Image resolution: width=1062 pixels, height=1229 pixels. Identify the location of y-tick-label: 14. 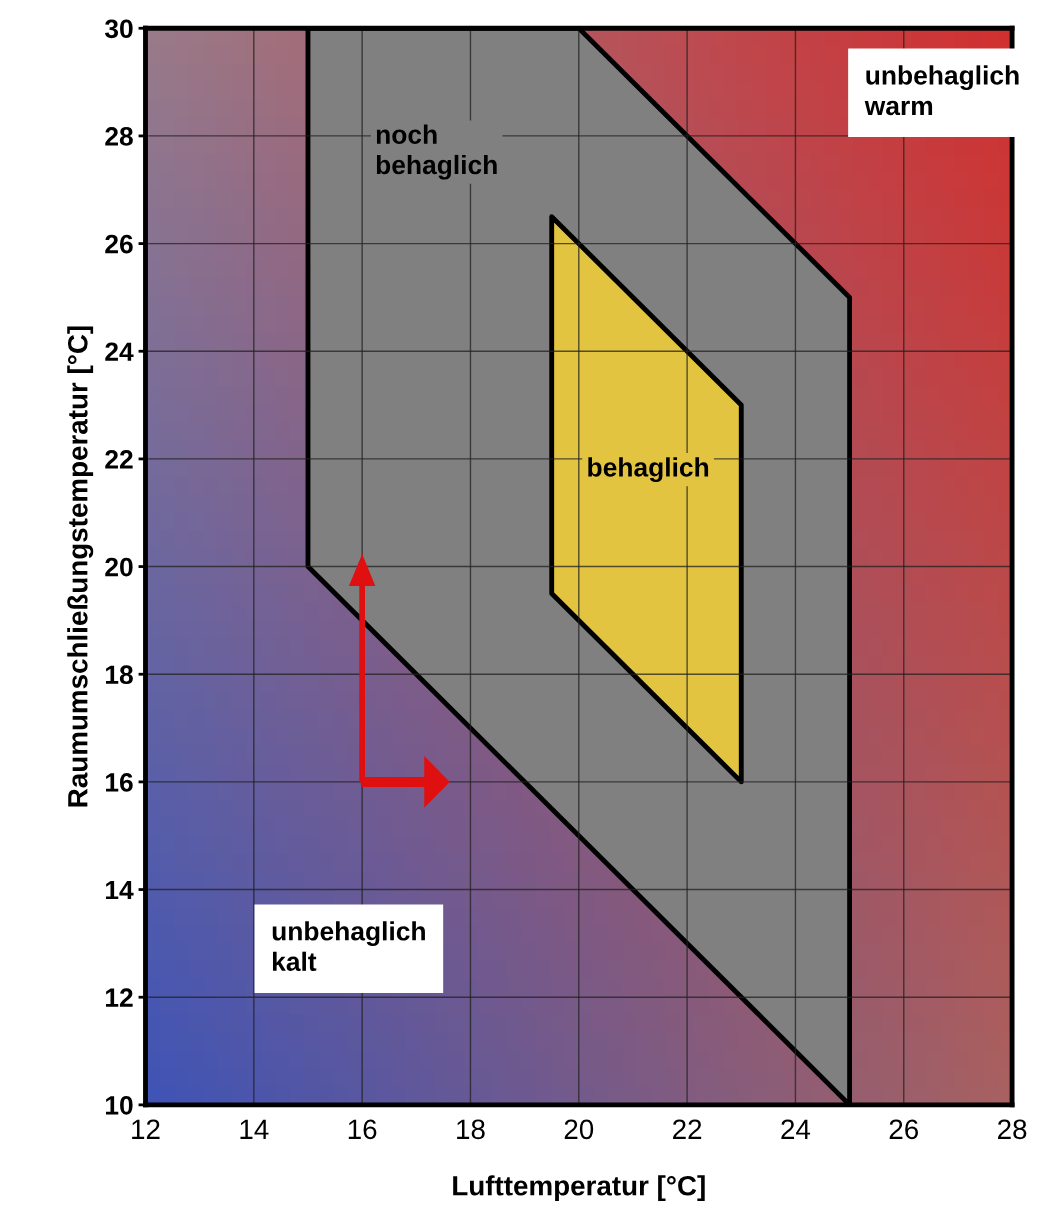
(120, 890).